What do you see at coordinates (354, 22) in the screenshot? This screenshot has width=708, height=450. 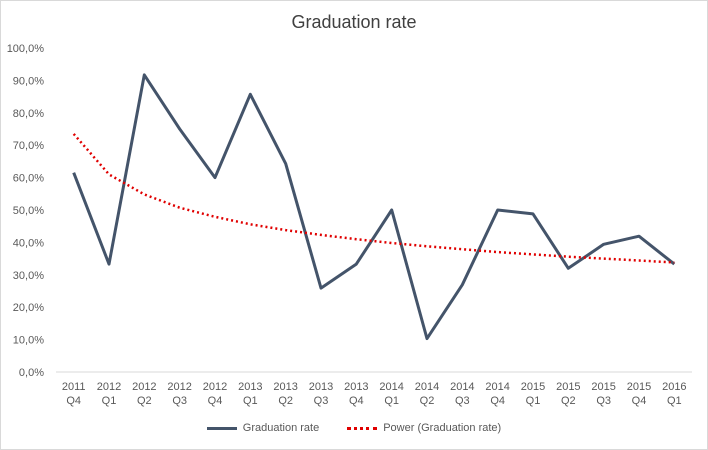 I see `chart-title: Graduation rate` at bounding box center [354, 22].